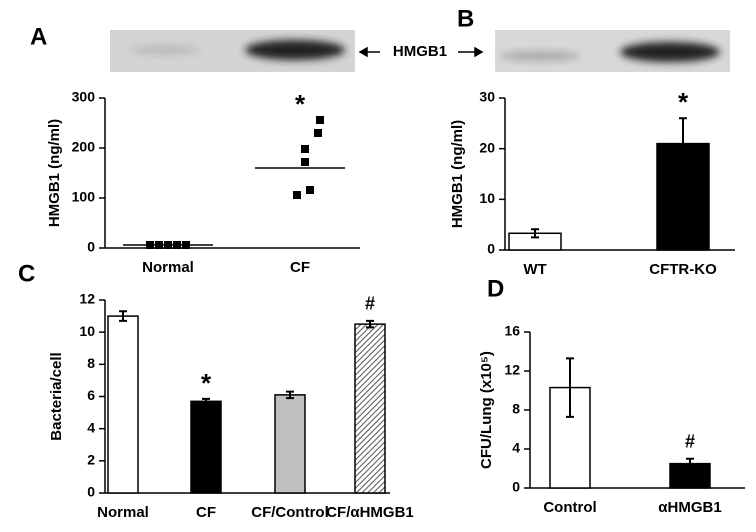 Image resolution: width=756 pixels, height=532 pixels. What do you see at coordinates (689, 507) in the screenshot?
I see `x-tick-label: αHMGB1` at bounding box center [689, 507].